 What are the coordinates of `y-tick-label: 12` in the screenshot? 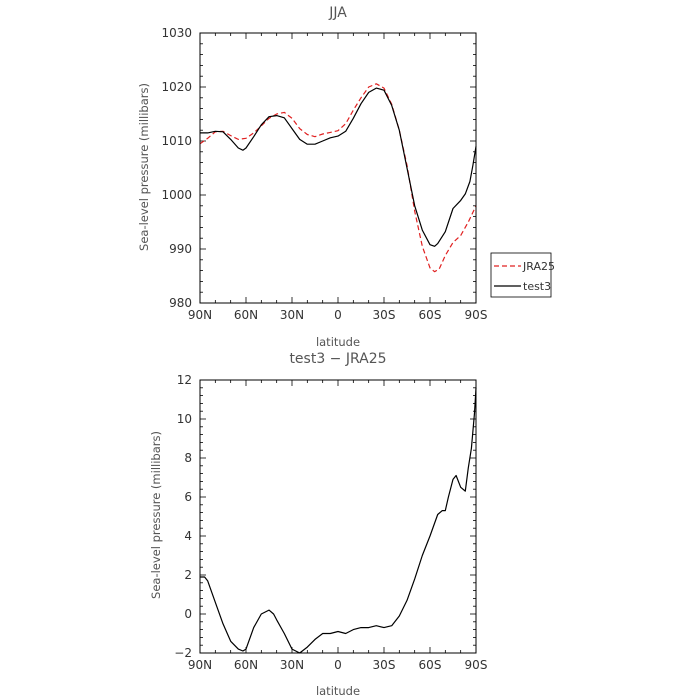 It's located at (184, 380).